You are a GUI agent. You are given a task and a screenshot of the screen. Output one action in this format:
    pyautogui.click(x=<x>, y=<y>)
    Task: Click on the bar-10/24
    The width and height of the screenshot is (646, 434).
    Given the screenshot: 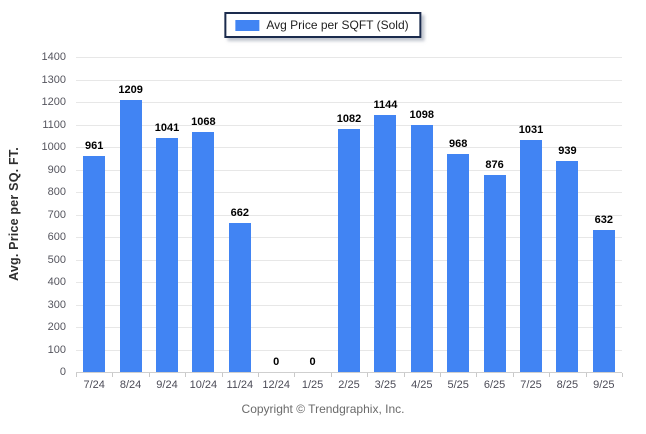 What is the action you would take?
    pyautogui.click(x=203, y=252)
    